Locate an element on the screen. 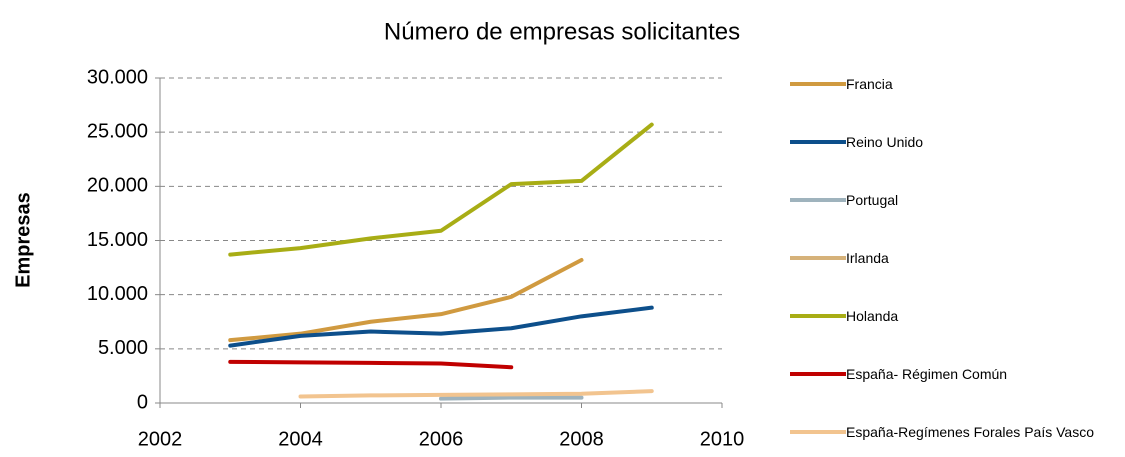 The width and height of the screenshot is (1125, 457). legend-item: Reino Unido is located at coordinates (955, 142).